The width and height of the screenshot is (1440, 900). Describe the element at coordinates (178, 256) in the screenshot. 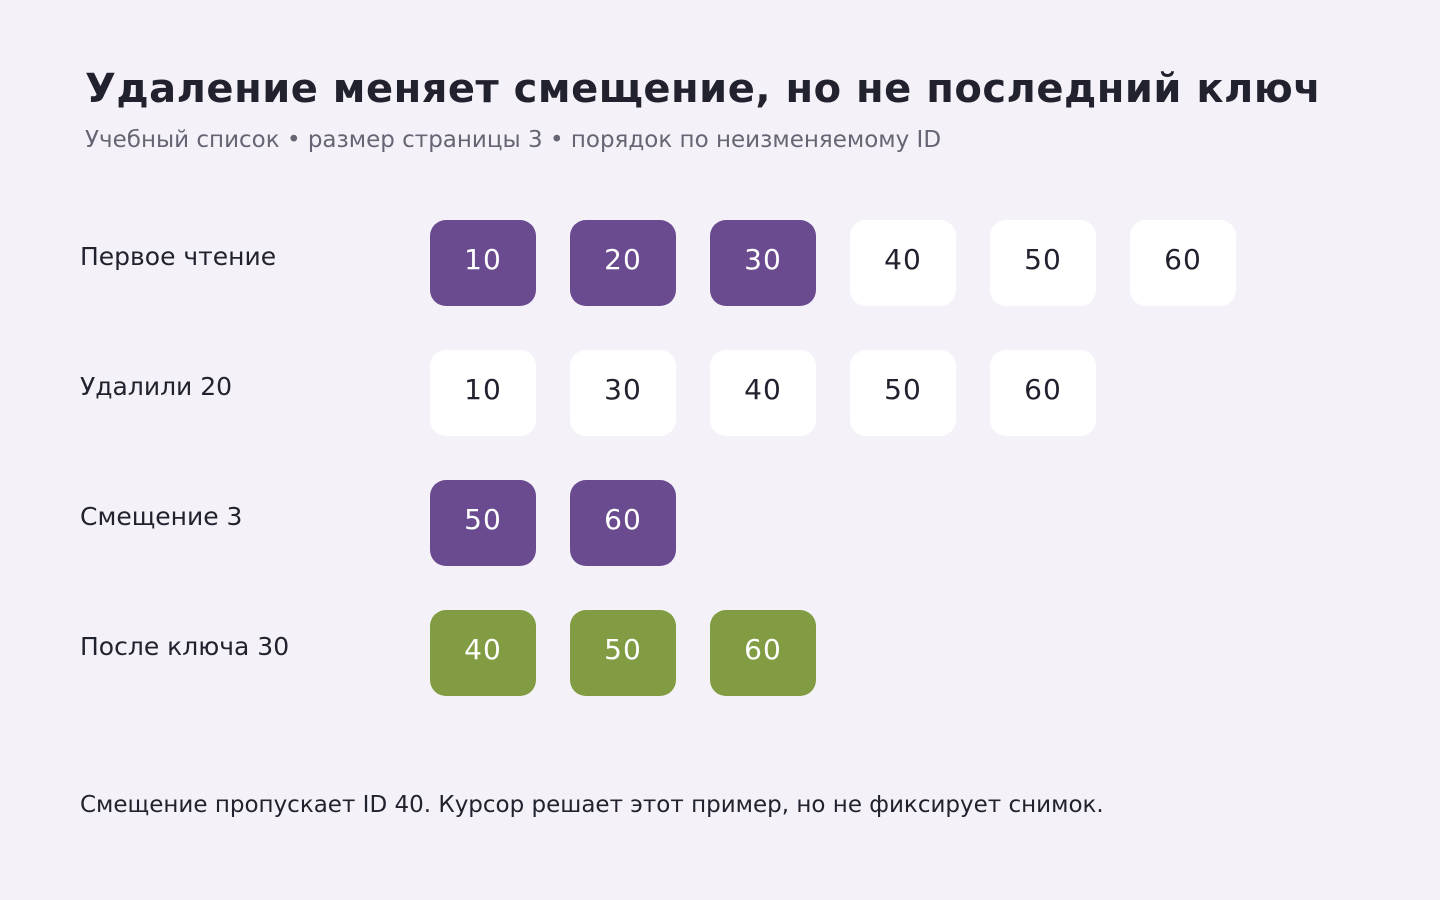

I see `row-label: Первое чтение` at that location.